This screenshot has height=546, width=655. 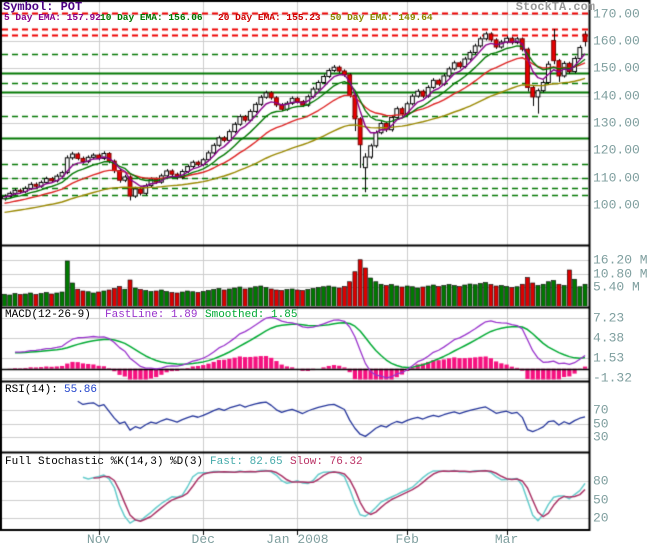 What do you see at coordinates (31, 390) in the screenshot?
I see `rsi-title: RSI(14):` at bounding box center [31, 390].